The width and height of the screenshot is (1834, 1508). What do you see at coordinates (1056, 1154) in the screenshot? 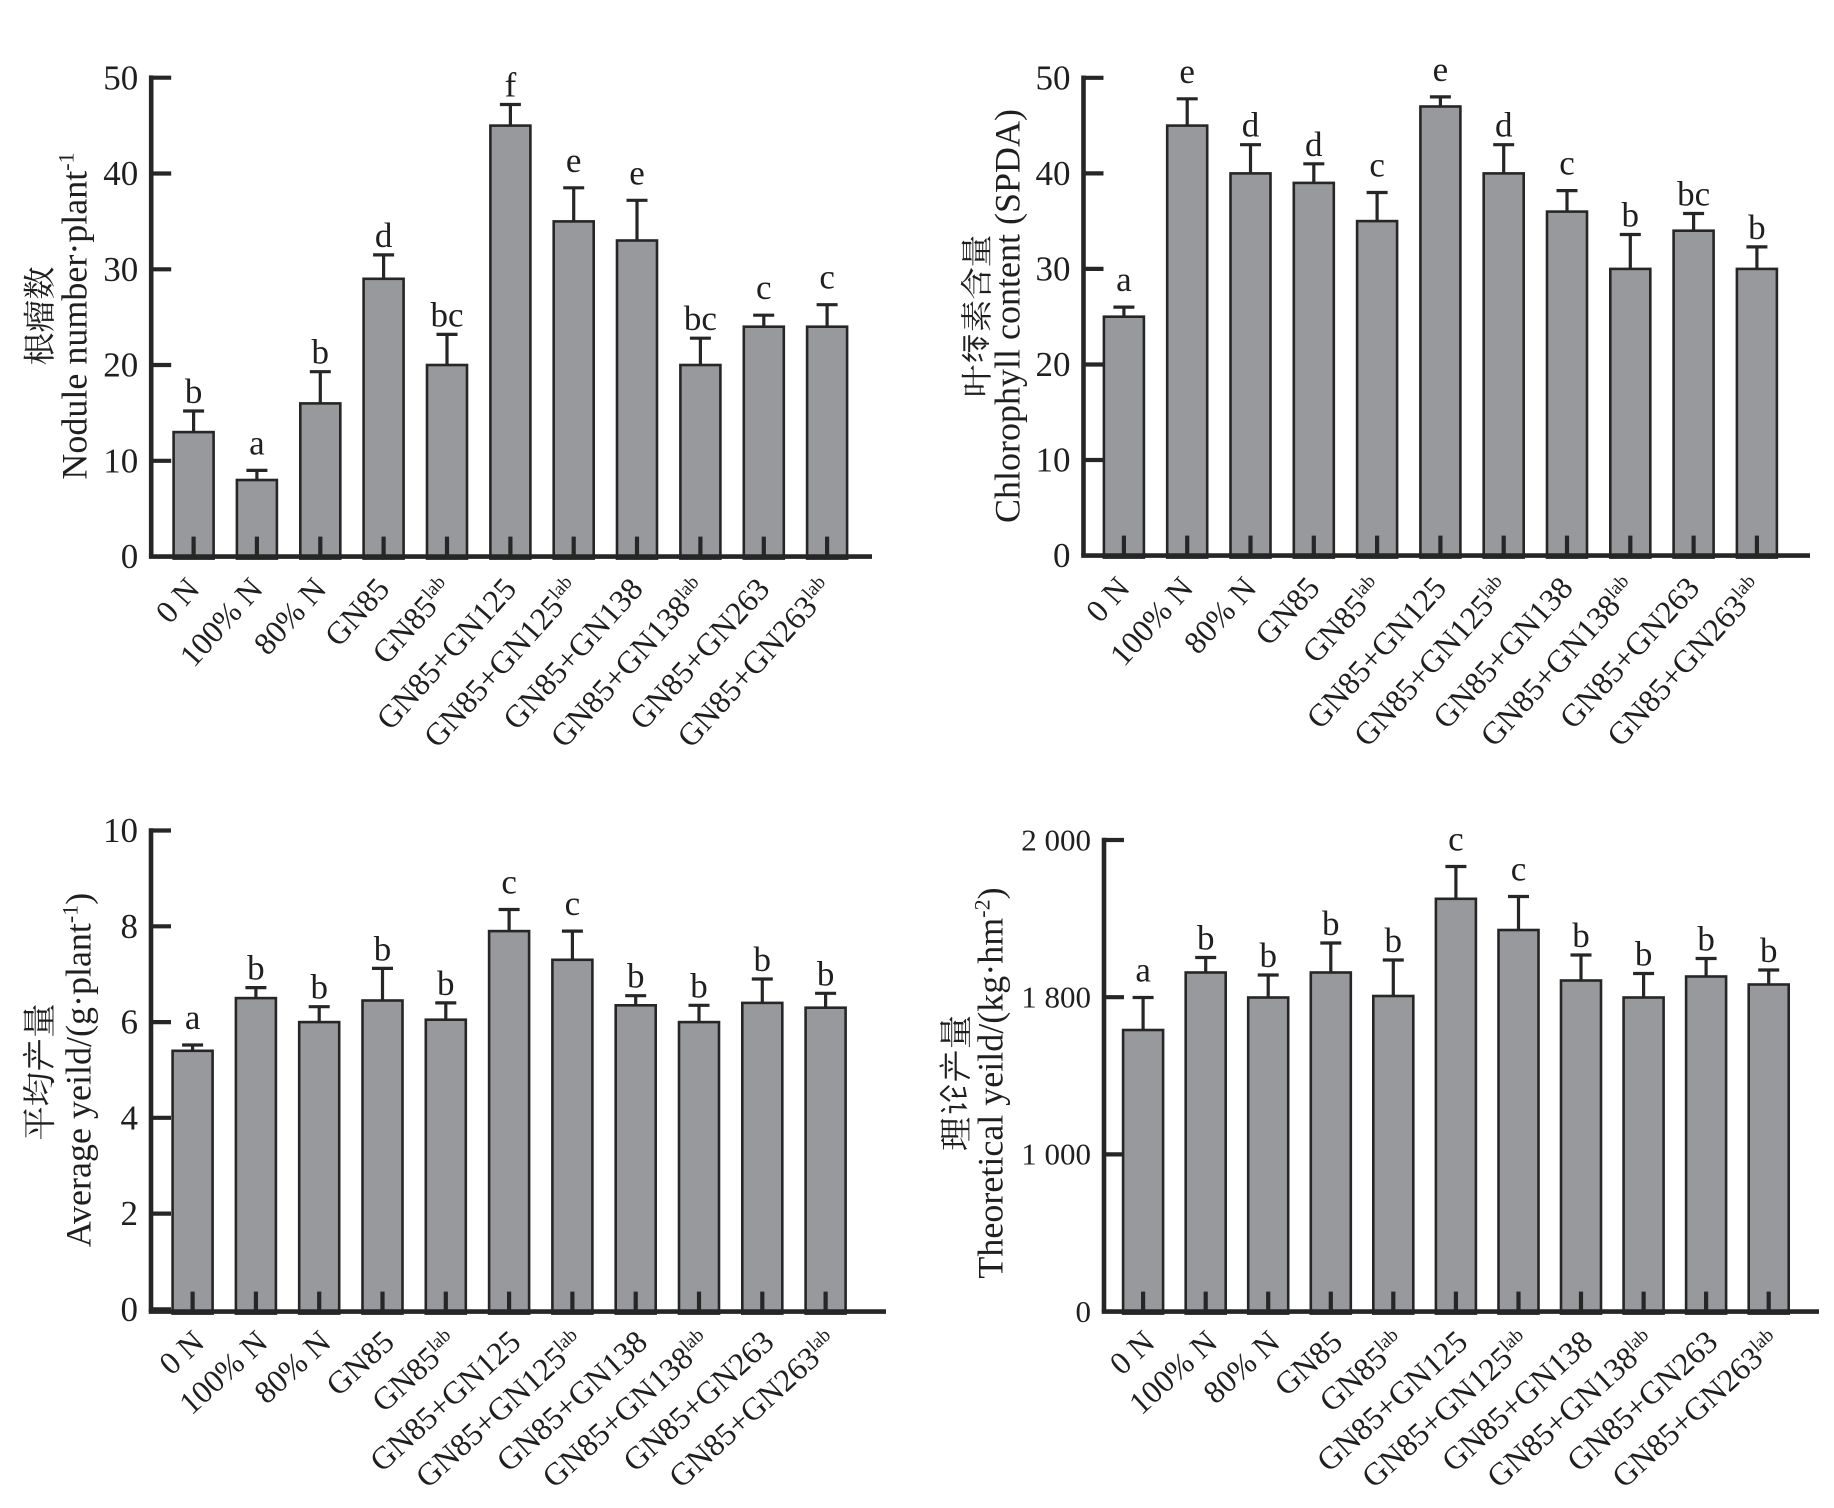
I see `svg-text: 1 000` at bounding box center [1056, 1154].